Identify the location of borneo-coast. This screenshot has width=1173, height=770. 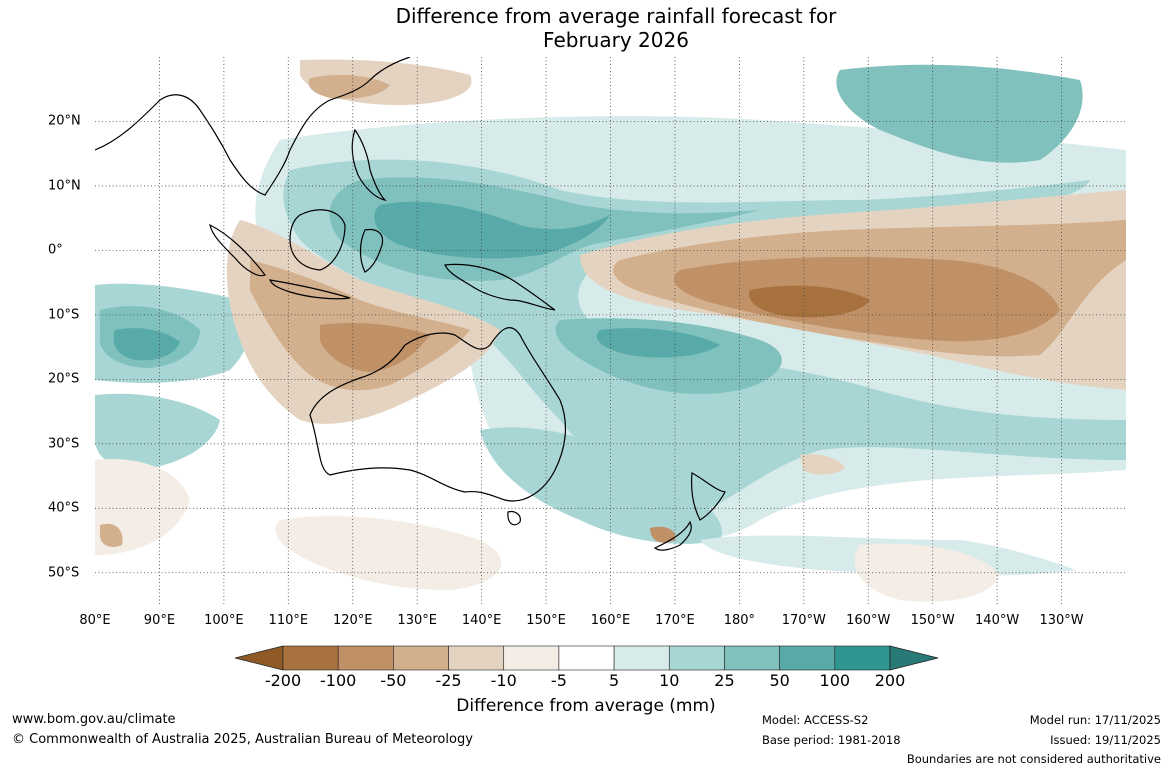
(317, 240).